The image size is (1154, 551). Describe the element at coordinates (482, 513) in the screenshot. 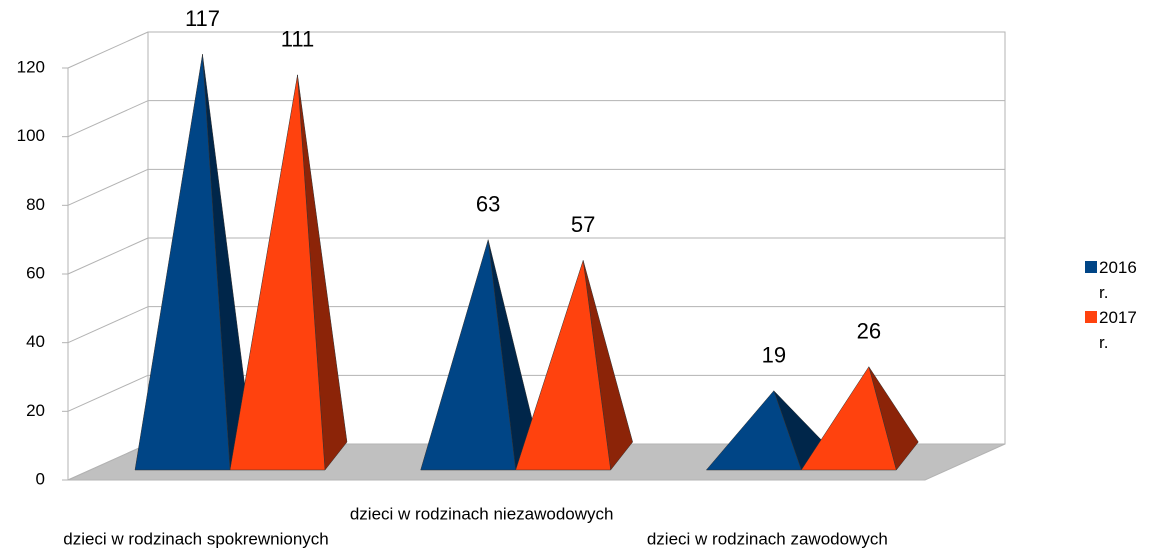

I see `x-tick-label: dzieci w rodzinach niezawodowych` at that location.